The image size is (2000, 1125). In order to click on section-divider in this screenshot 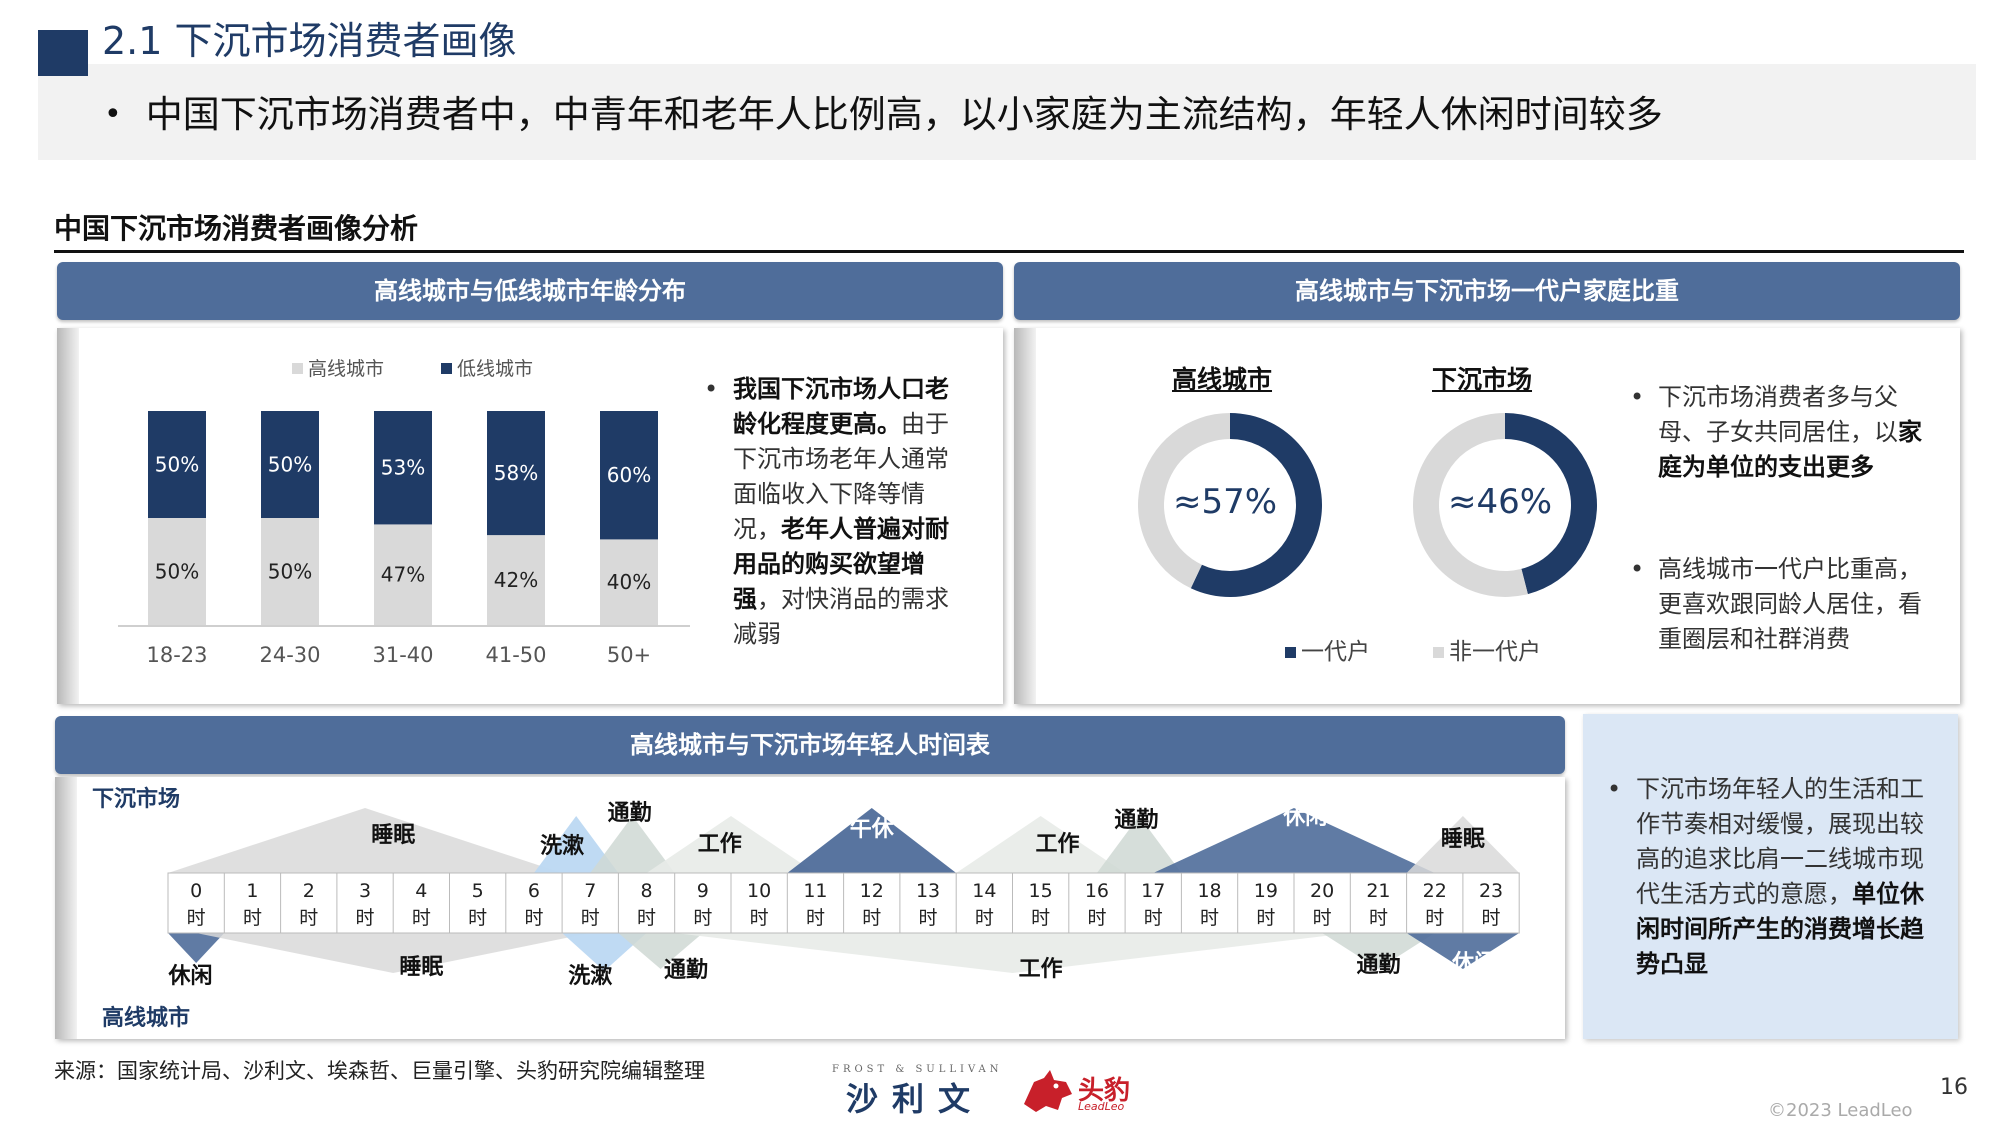, I will do `click(1009, 251)`.